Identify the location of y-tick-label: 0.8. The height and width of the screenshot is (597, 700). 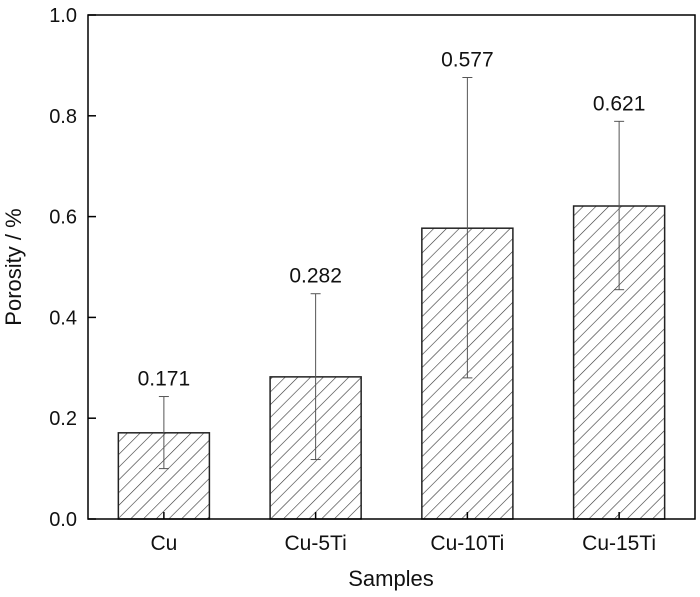
(63, 117).